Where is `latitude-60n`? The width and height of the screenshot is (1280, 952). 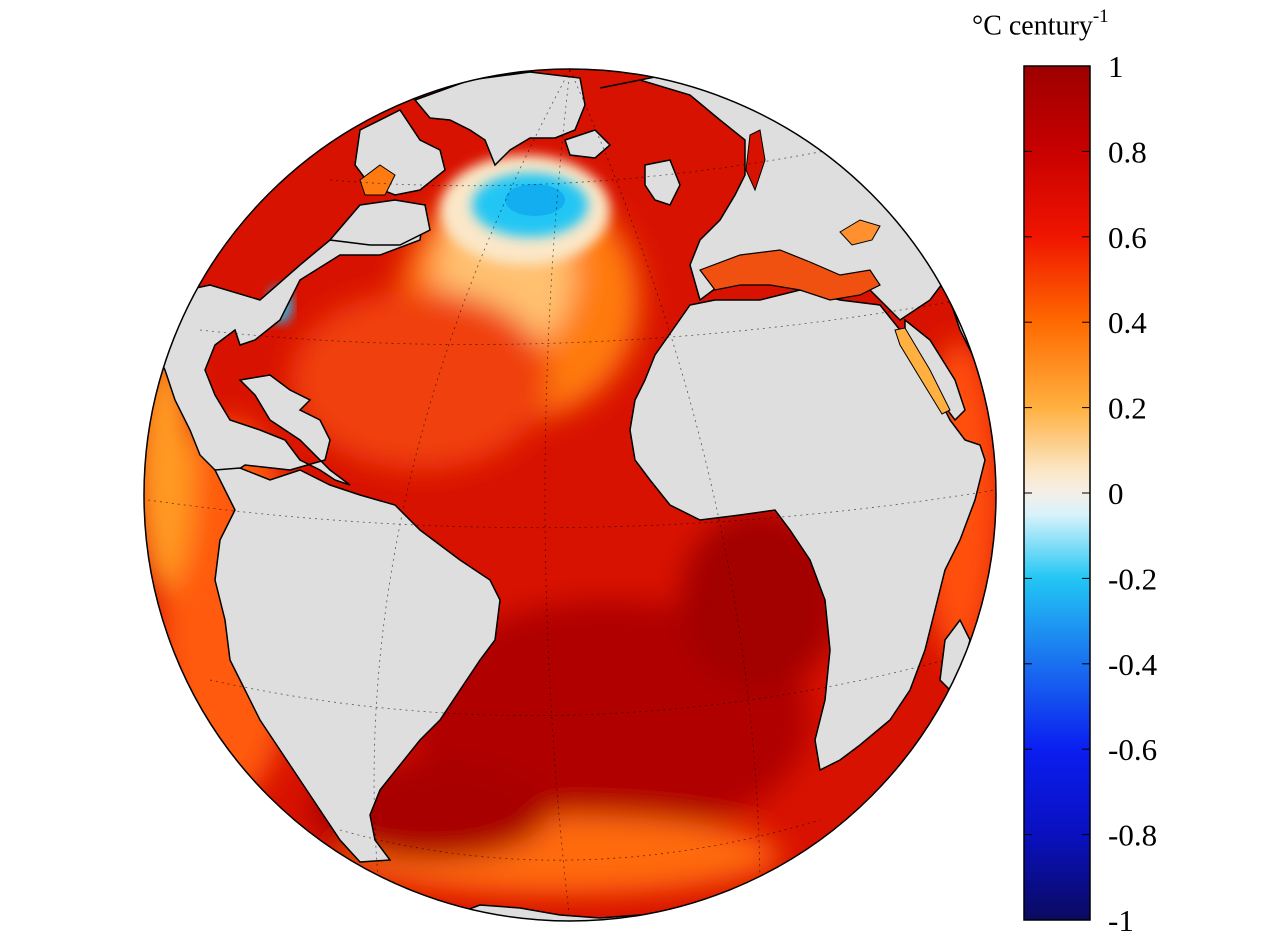
latitude-60n is located at coordinates (580, 168).